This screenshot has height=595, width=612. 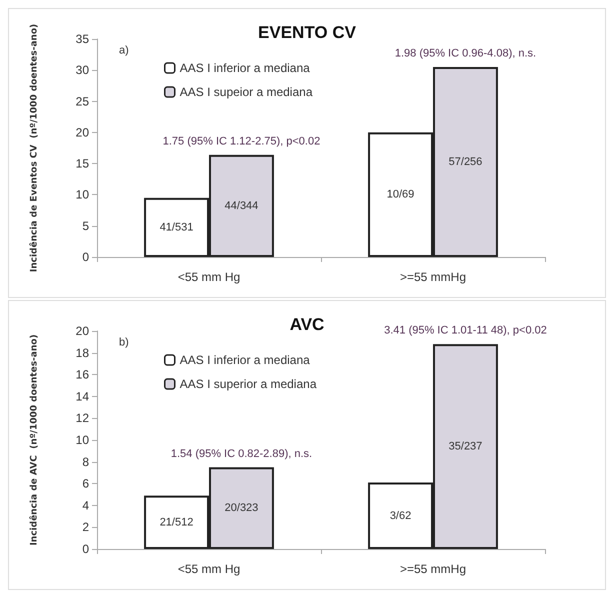 What do you see at coordinates (83, 70) in the screenshot?
I see `y-tick-label: 30` at bounding box center [83, 70].